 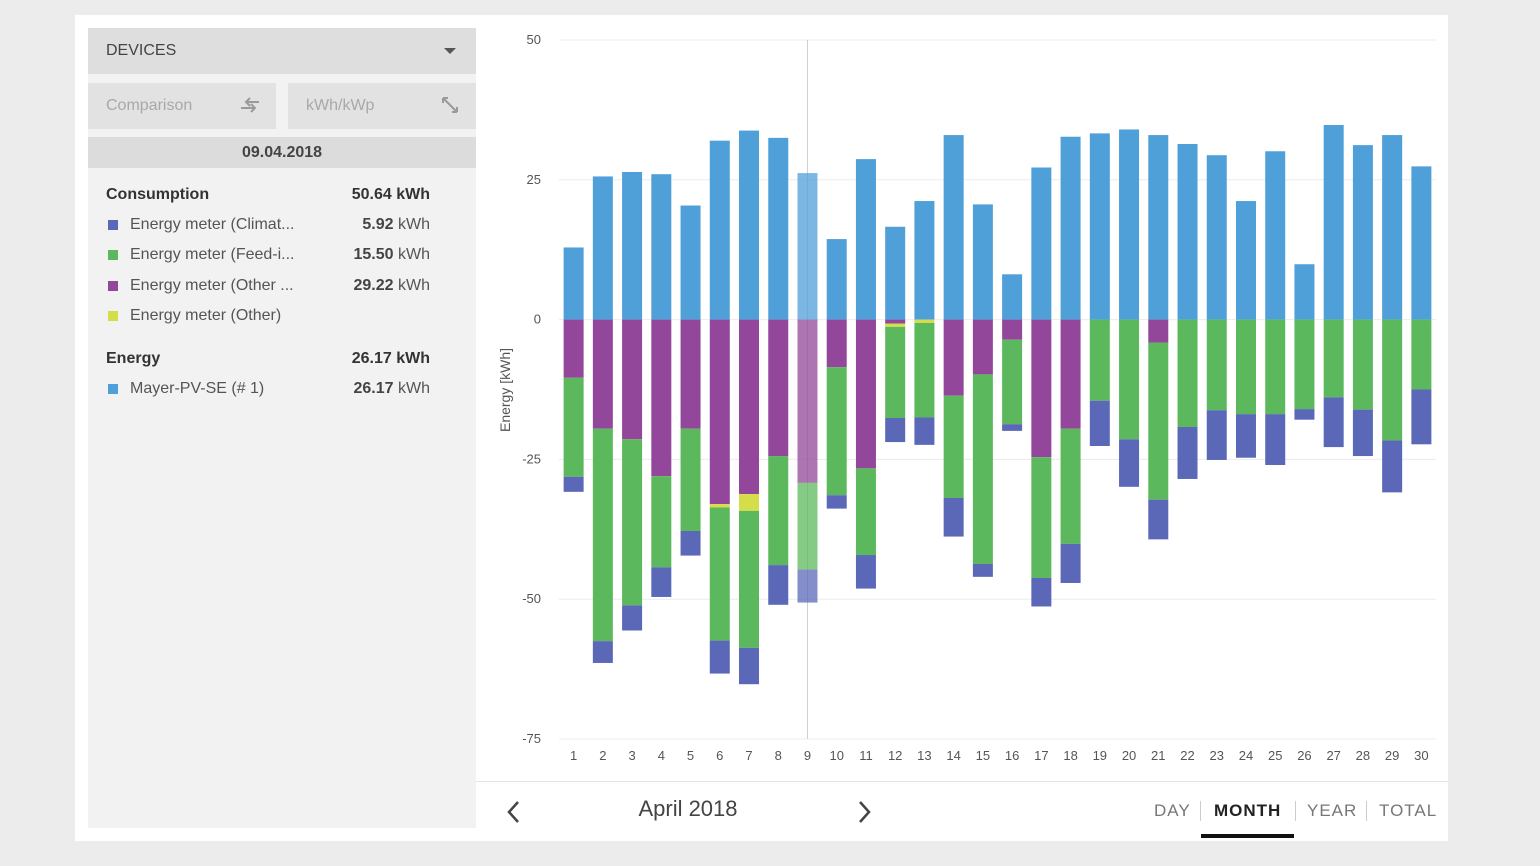 What do you see at coordinates (390, 358) in the screenshot?
I see `energy-total: 26.17 kWh` at bounding box center [390, 358].